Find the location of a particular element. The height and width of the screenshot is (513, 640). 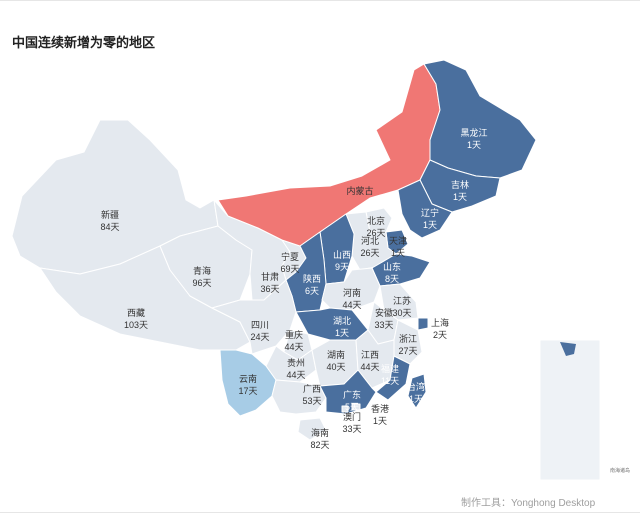

label-xianggang: 香港 1天 is located at coordinates (380, 414).